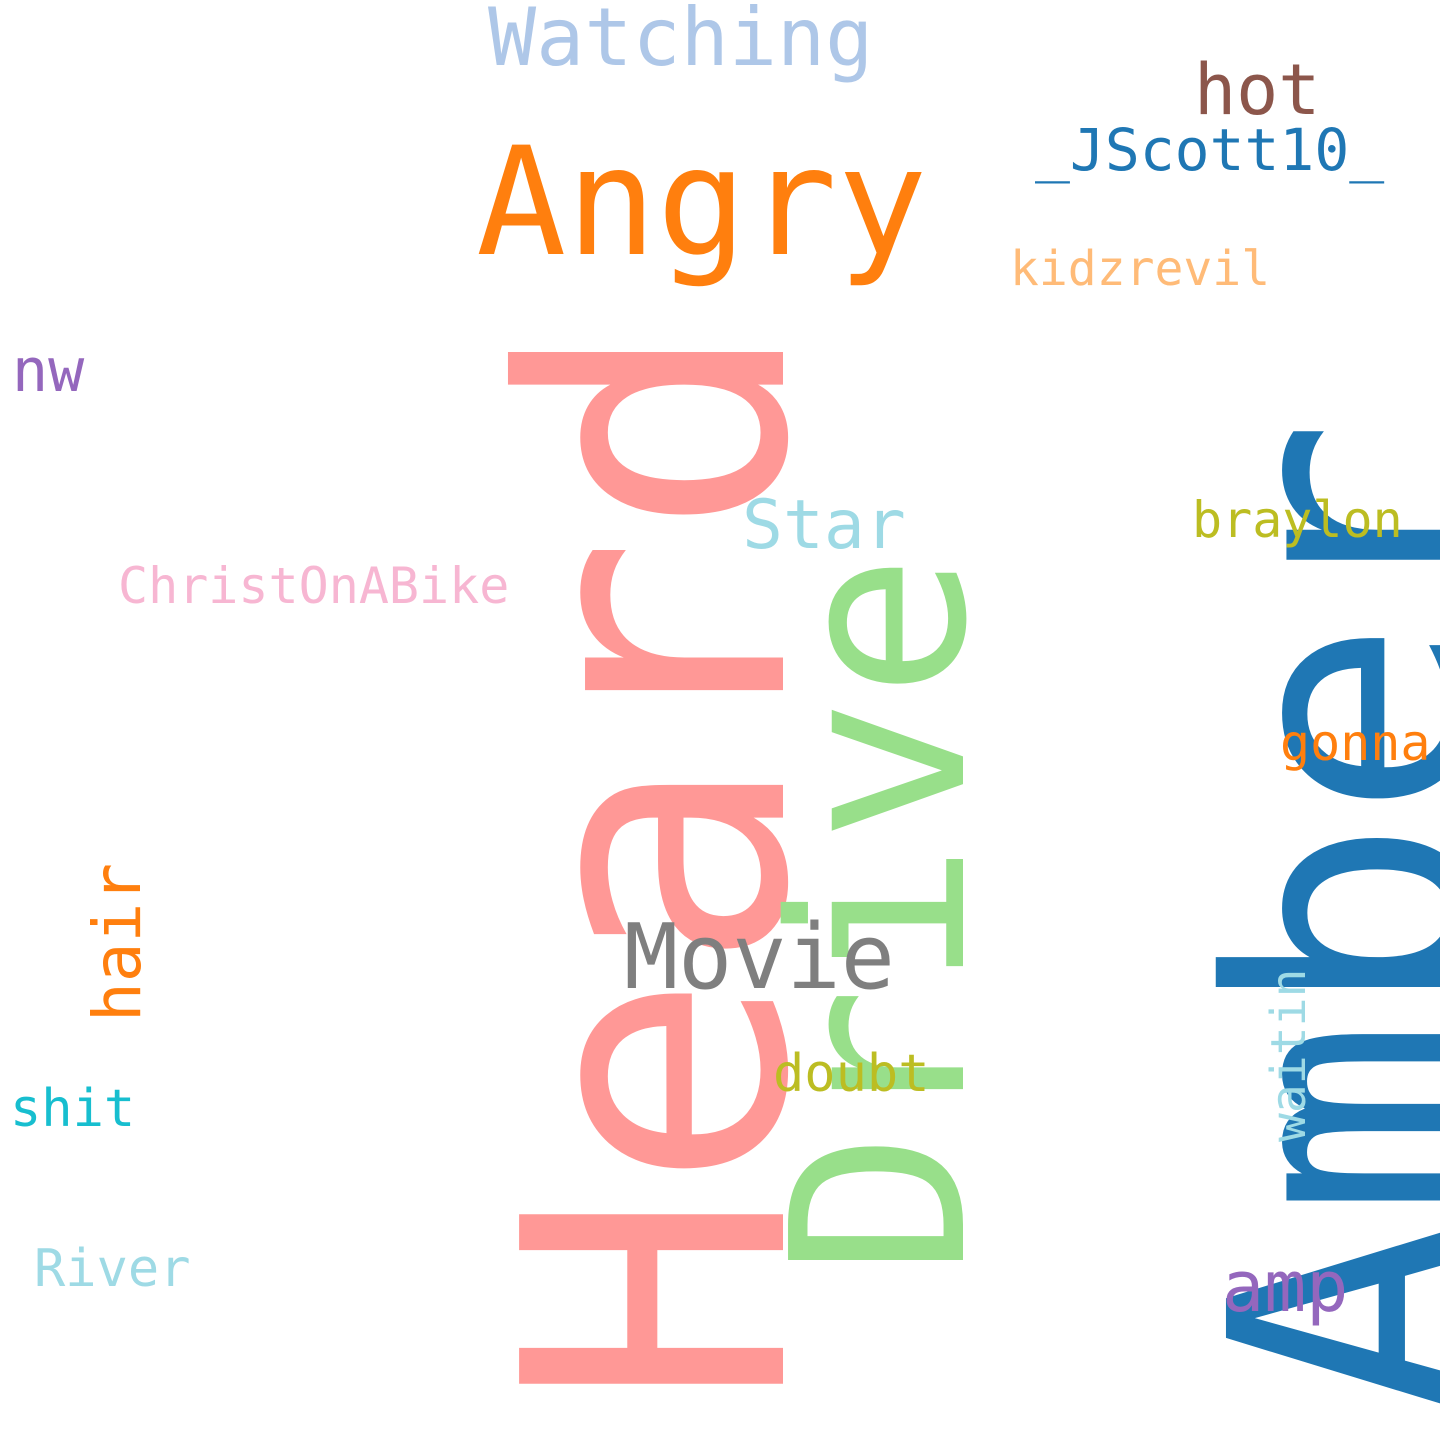 The image size is (1440, 1440). I want to click on word-river: River, so click(112, 1269).